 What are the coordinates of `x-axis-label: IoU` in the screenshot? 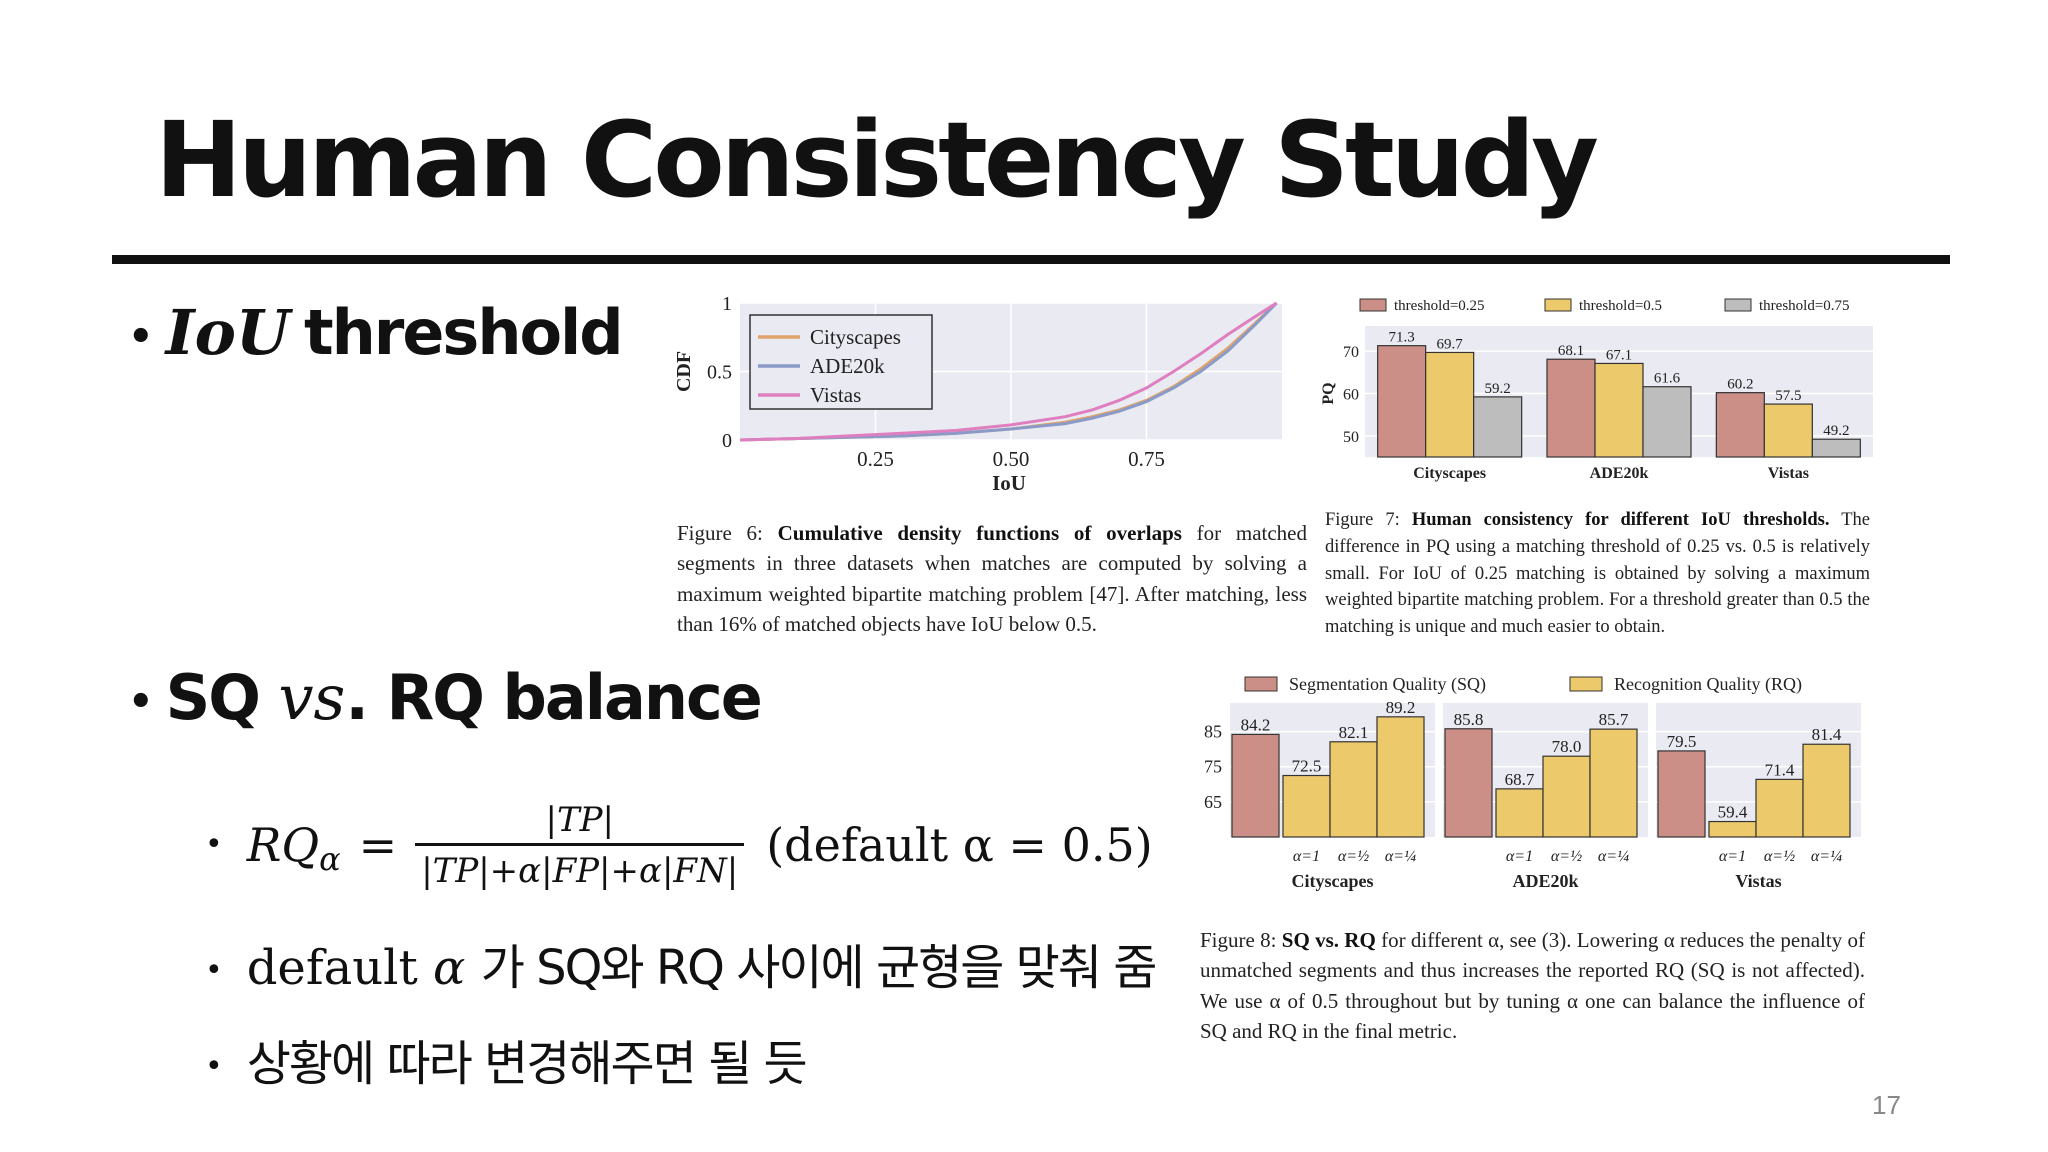 It's located at (1009, 483).